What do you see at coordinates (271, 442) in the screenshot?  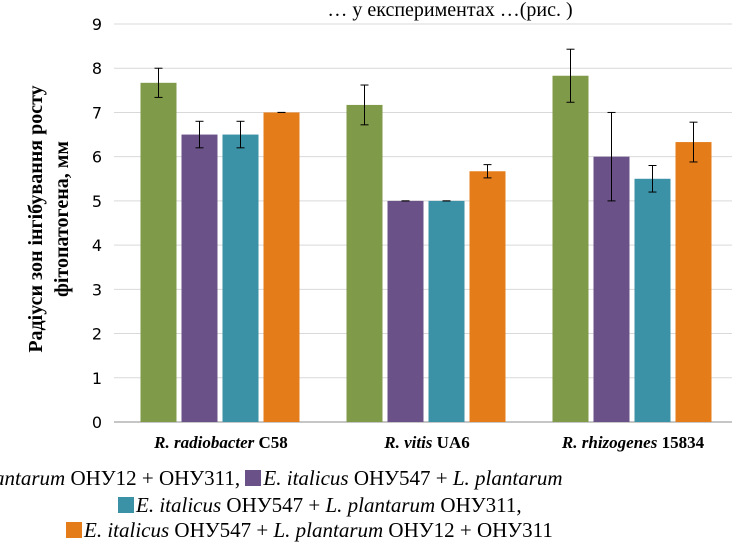 I see `x-category-strain: C58` at bounding box center [271, 442].